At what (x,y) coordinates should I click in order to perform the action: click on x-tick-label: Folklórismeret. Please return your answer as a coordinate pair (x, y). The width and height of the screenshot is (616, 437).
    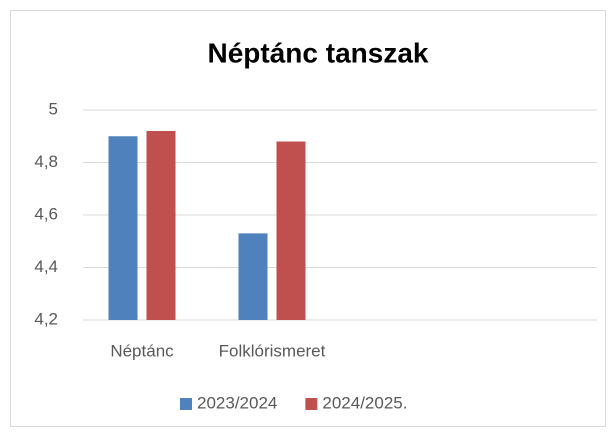
    Looking at the image, I should click on (272, 350).